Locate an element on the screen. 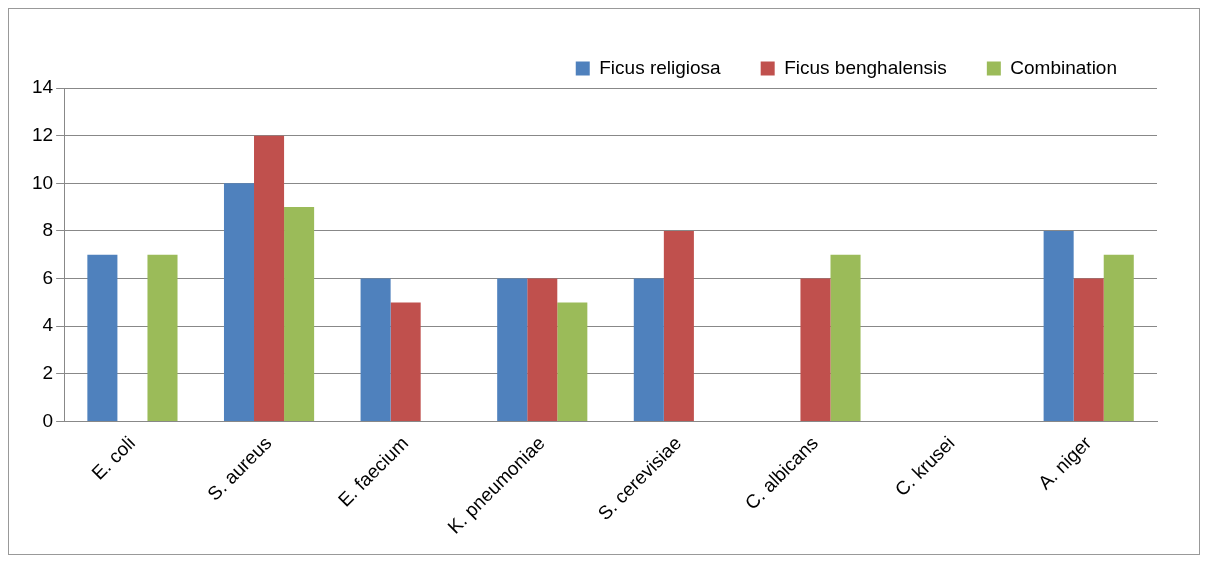 The height and width of the screenshot is (565, 1210). y-tick-label: 4 is located at coordinates (48, 325).